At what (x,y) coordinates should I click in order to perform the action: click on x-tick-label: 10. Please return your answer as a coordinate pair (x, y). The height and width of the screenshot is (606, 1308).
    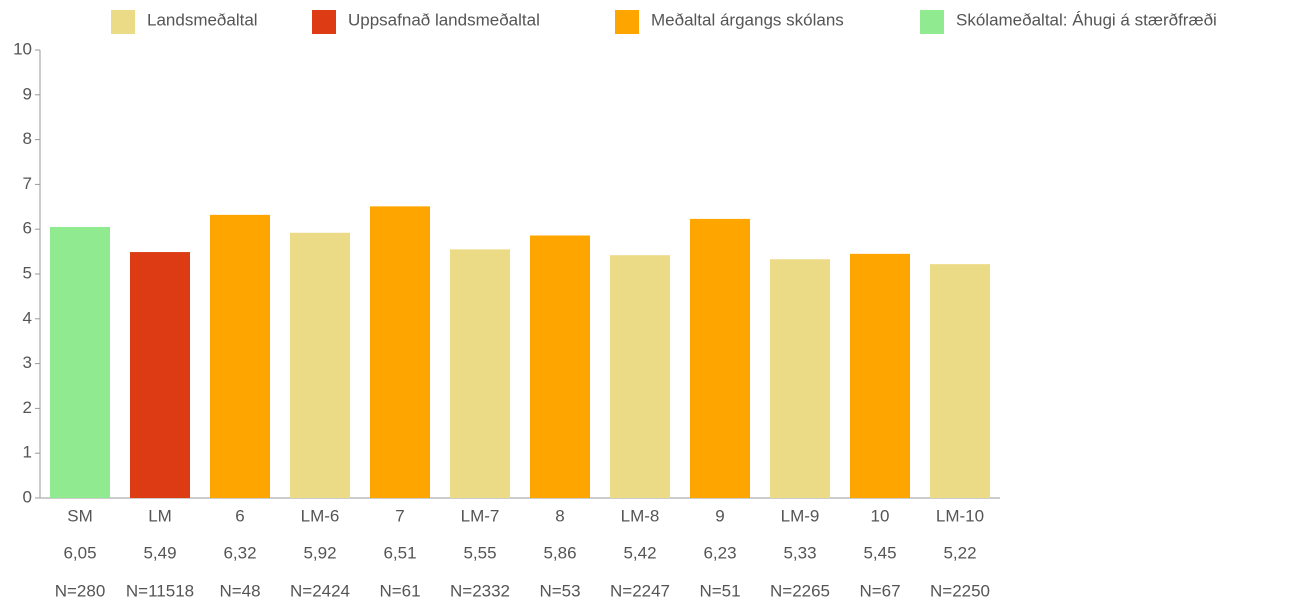
    Looking at the image, I should click on (880, 515).